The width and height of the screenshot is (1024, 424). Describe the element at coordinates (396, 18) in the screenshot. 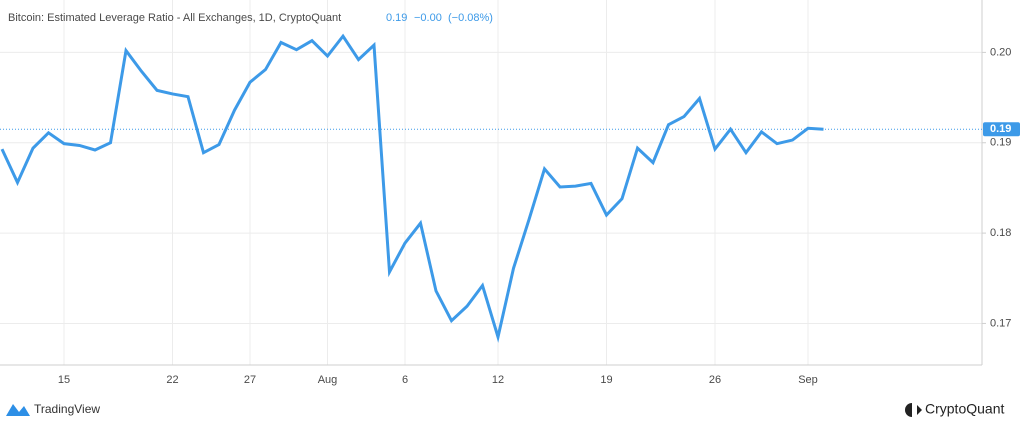

I see `legend-value: 0.19` at that location.